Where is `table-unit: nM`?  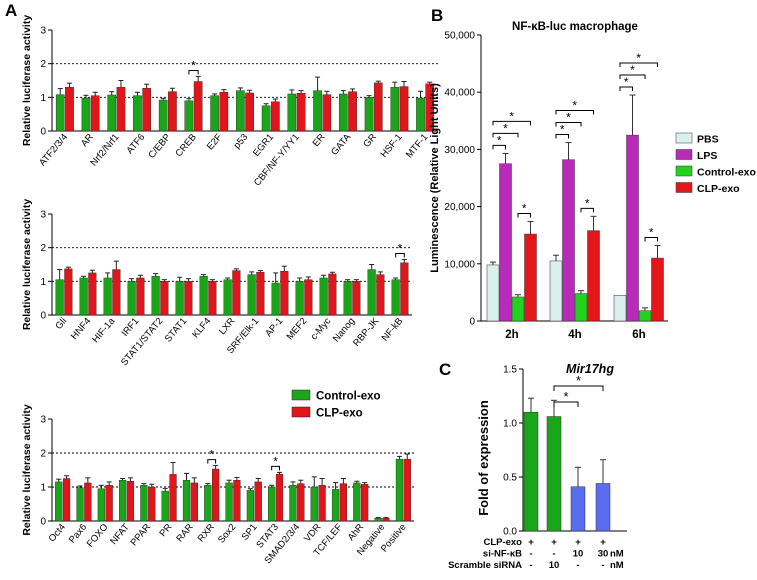 table-unit: nM is located at coordinates (617, 554).